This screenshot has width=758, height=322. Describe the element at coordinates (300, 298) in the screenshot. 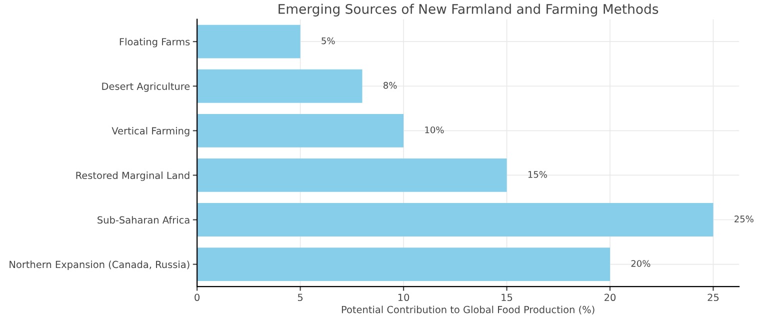

I see `x-tick-label: 5` at that location.